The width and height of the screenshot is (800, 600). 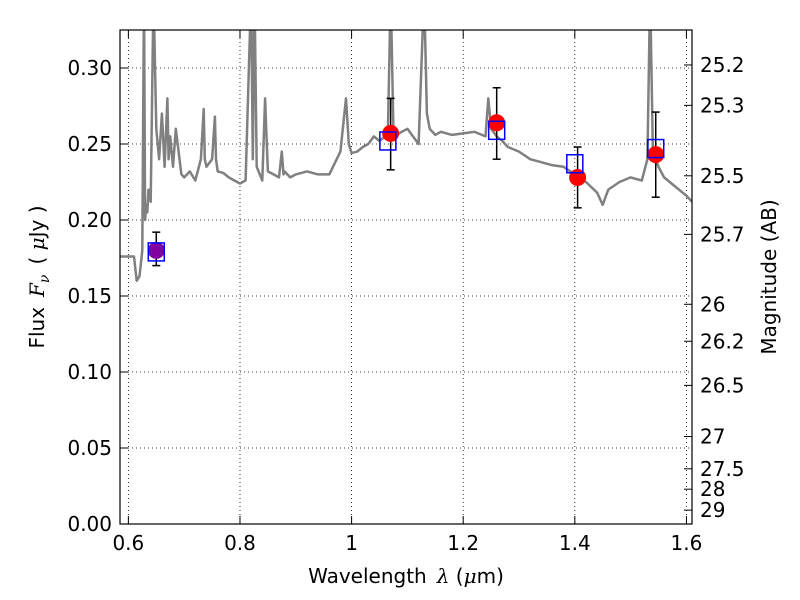 I want to click on magnitude-tick-label: 28, so click(x=712, y=489).